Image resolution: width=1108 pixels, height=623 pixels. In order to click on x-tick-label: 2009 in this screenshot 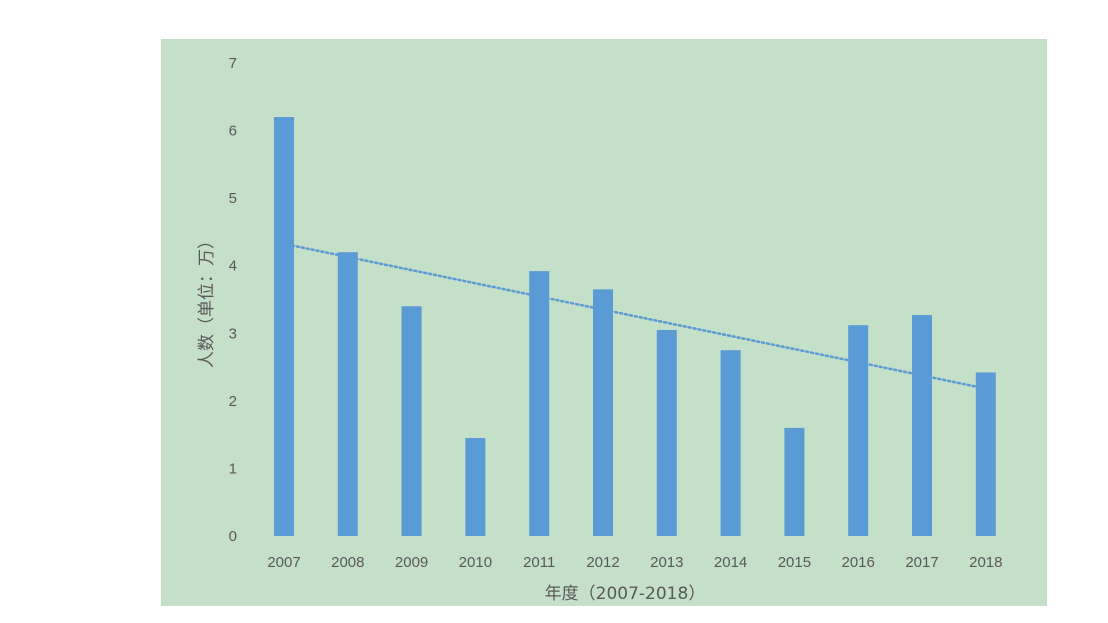, I will do `click(411, 562)`.